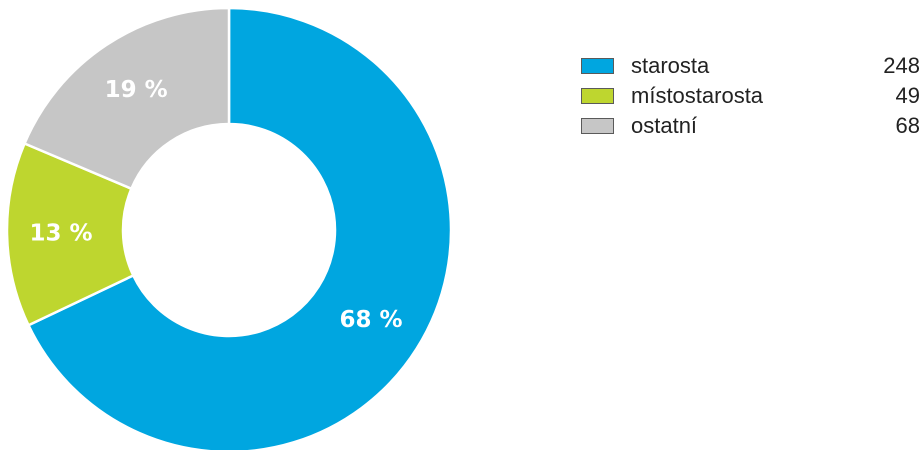  Describe the element at coordinates (697, 95) in the screenshot. I see `legend-label: místostarosta` at that location.